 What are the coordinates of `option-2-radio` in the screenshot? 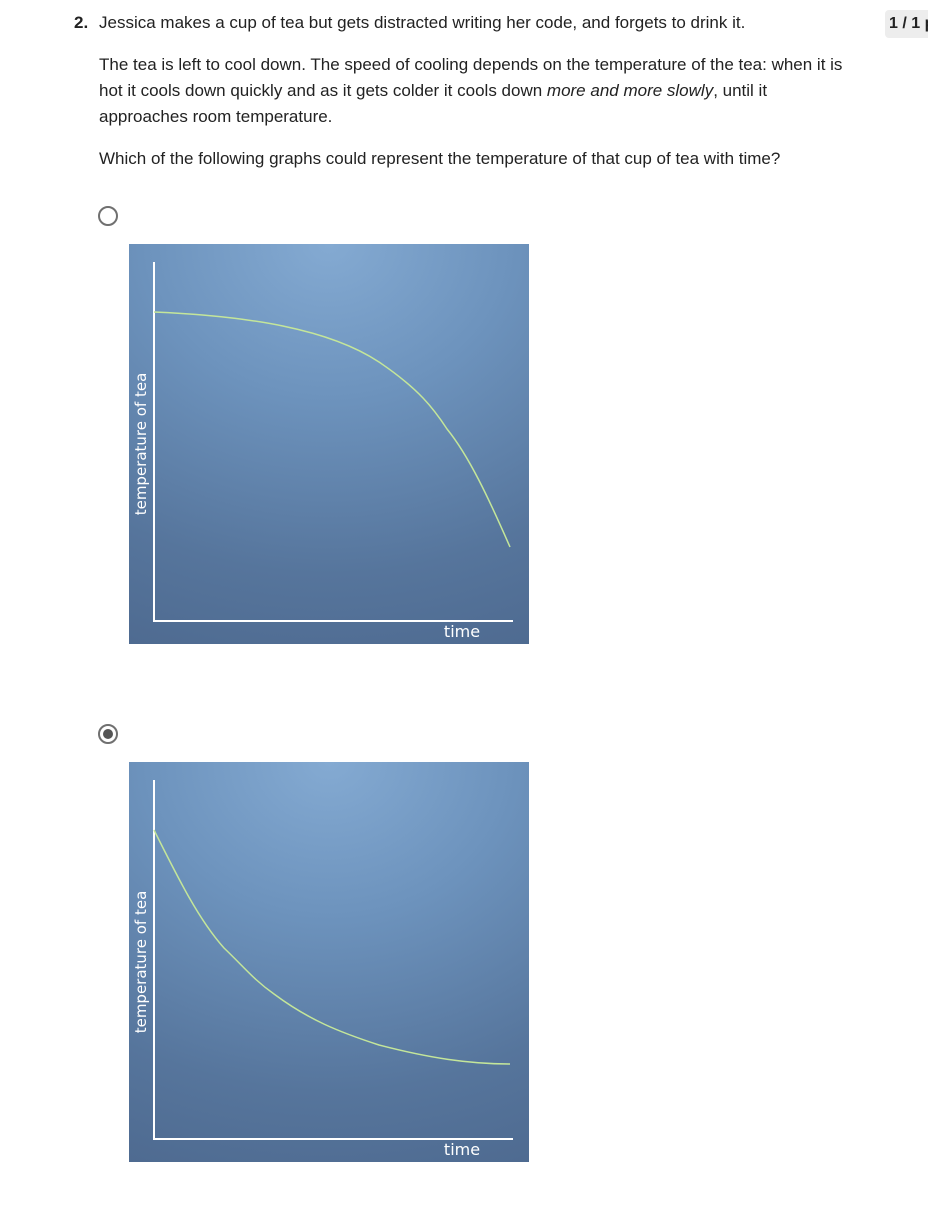 It's located at (108, 734).